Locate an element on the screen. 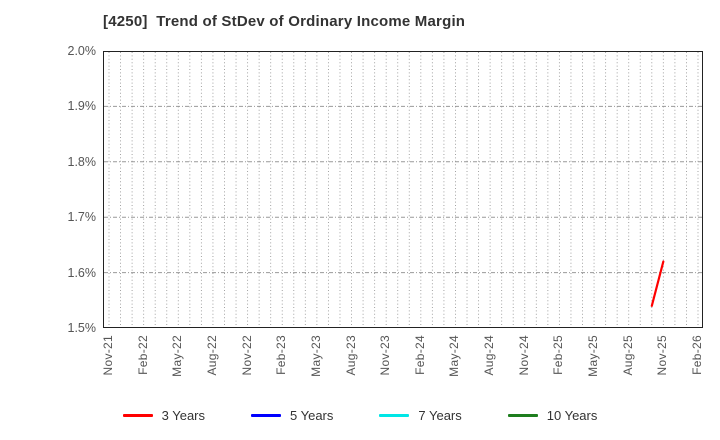 The image size is (720, 440). x-tick-label: May-23 is located at coordinates (315, 356).